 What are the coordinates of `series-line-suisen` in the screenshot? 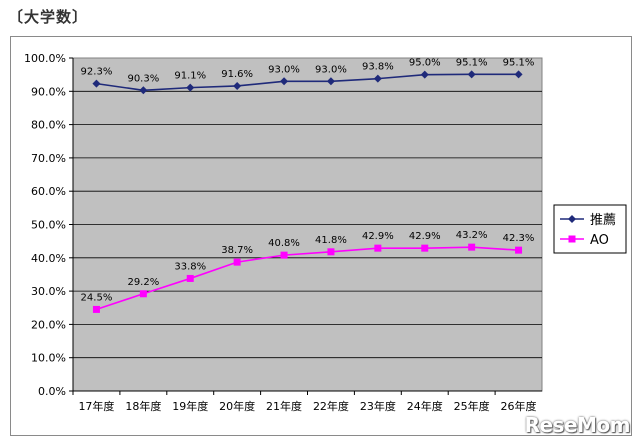 It's located at (307, 82).